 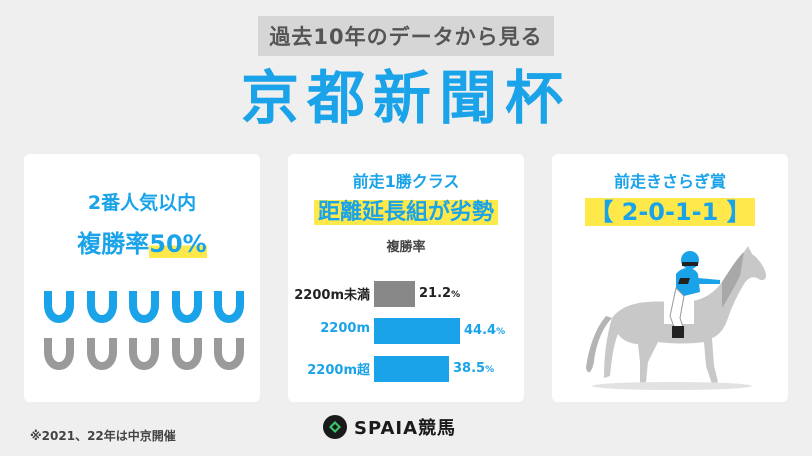 I want to click on logo-text: SPAIA競馬, so click(x=405, y=428).